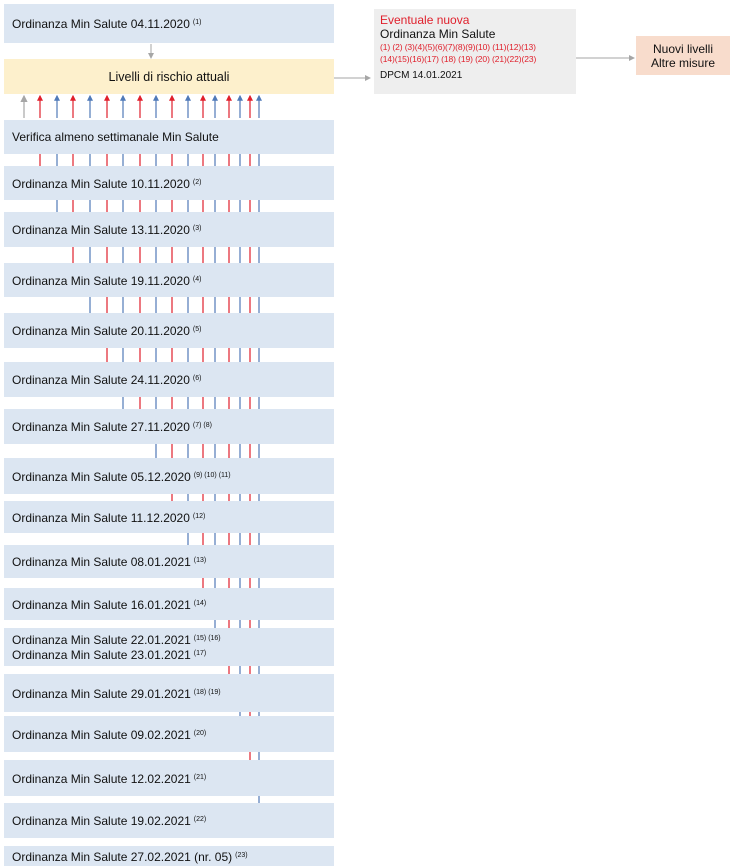 The height and width of the screenshot is (866, 732). What do you see at coordinates (122, 856) in the screenshot?
I see `ordinance-label: Ordinanza Min Salute 27.02.2021 (nr. 05)` at bounding box center [122, 856].